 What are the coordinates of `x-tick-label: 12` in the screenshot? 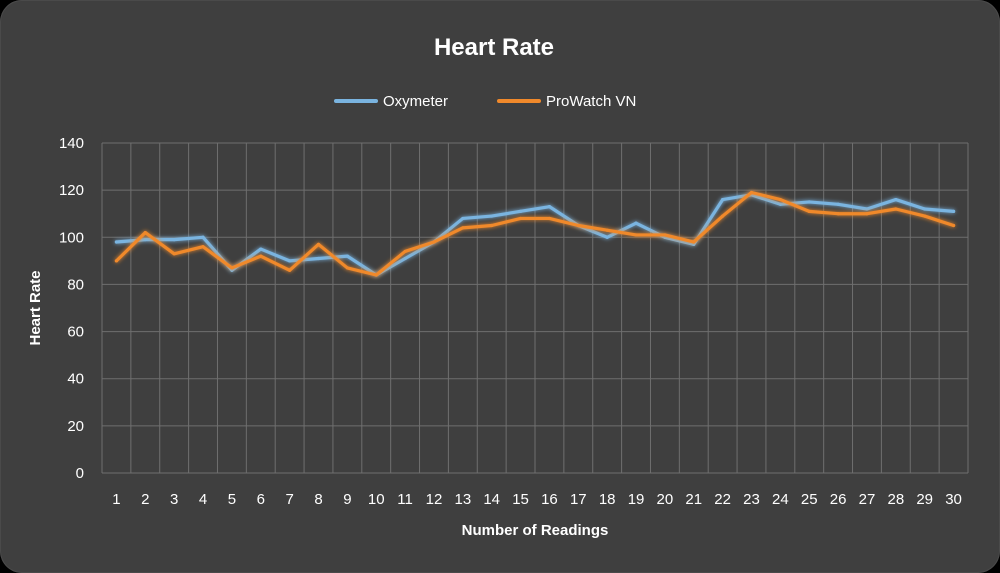 It's located at (434, 499).